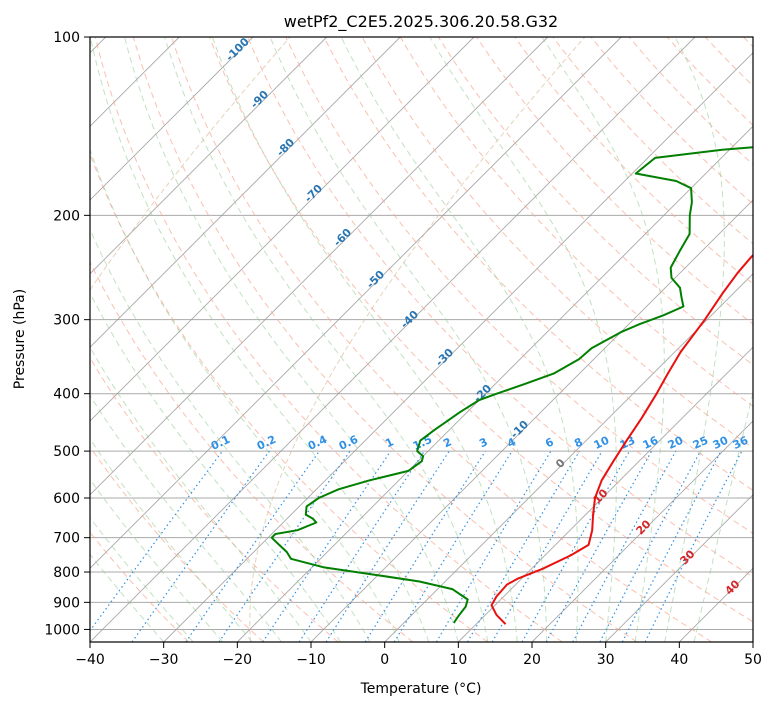  I want to click on dry-adiabat-label: -100, so click(237, 49).